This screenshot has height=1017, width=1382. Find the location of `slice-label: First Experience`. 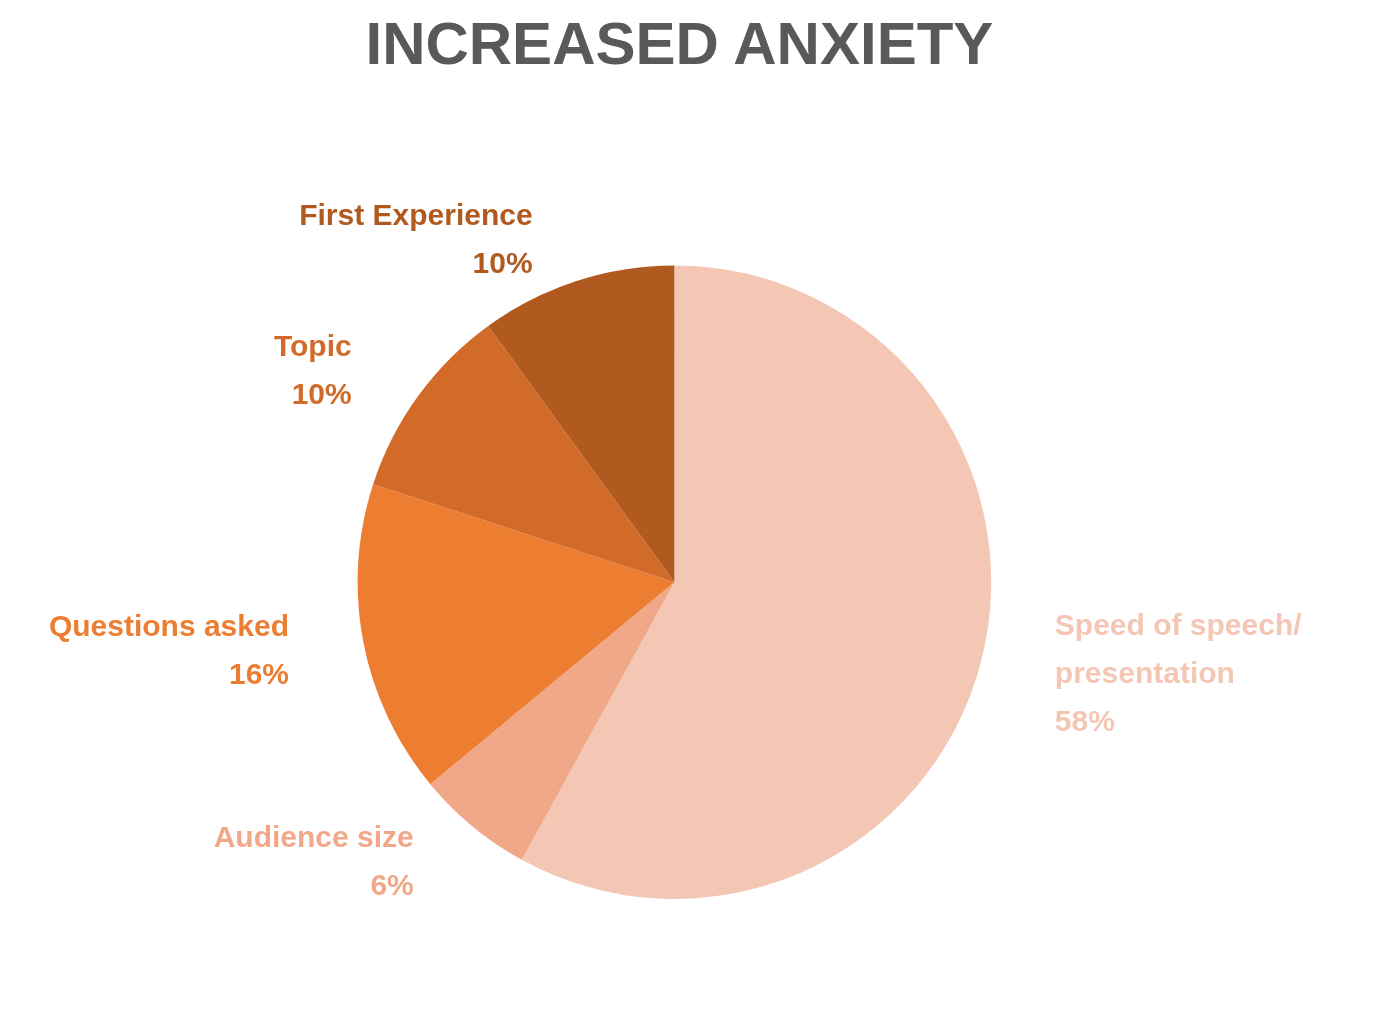

slice-label: First Experience is located at coordinates (416, 214).